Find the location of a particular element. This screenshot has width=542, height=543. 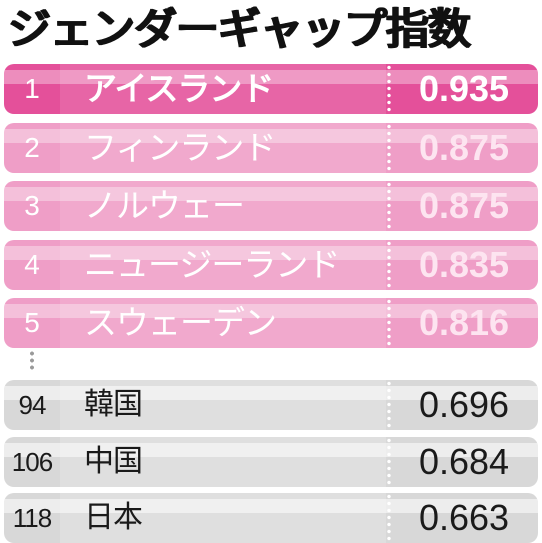

index-value: 0.684 is located at coordinates (464, 461).